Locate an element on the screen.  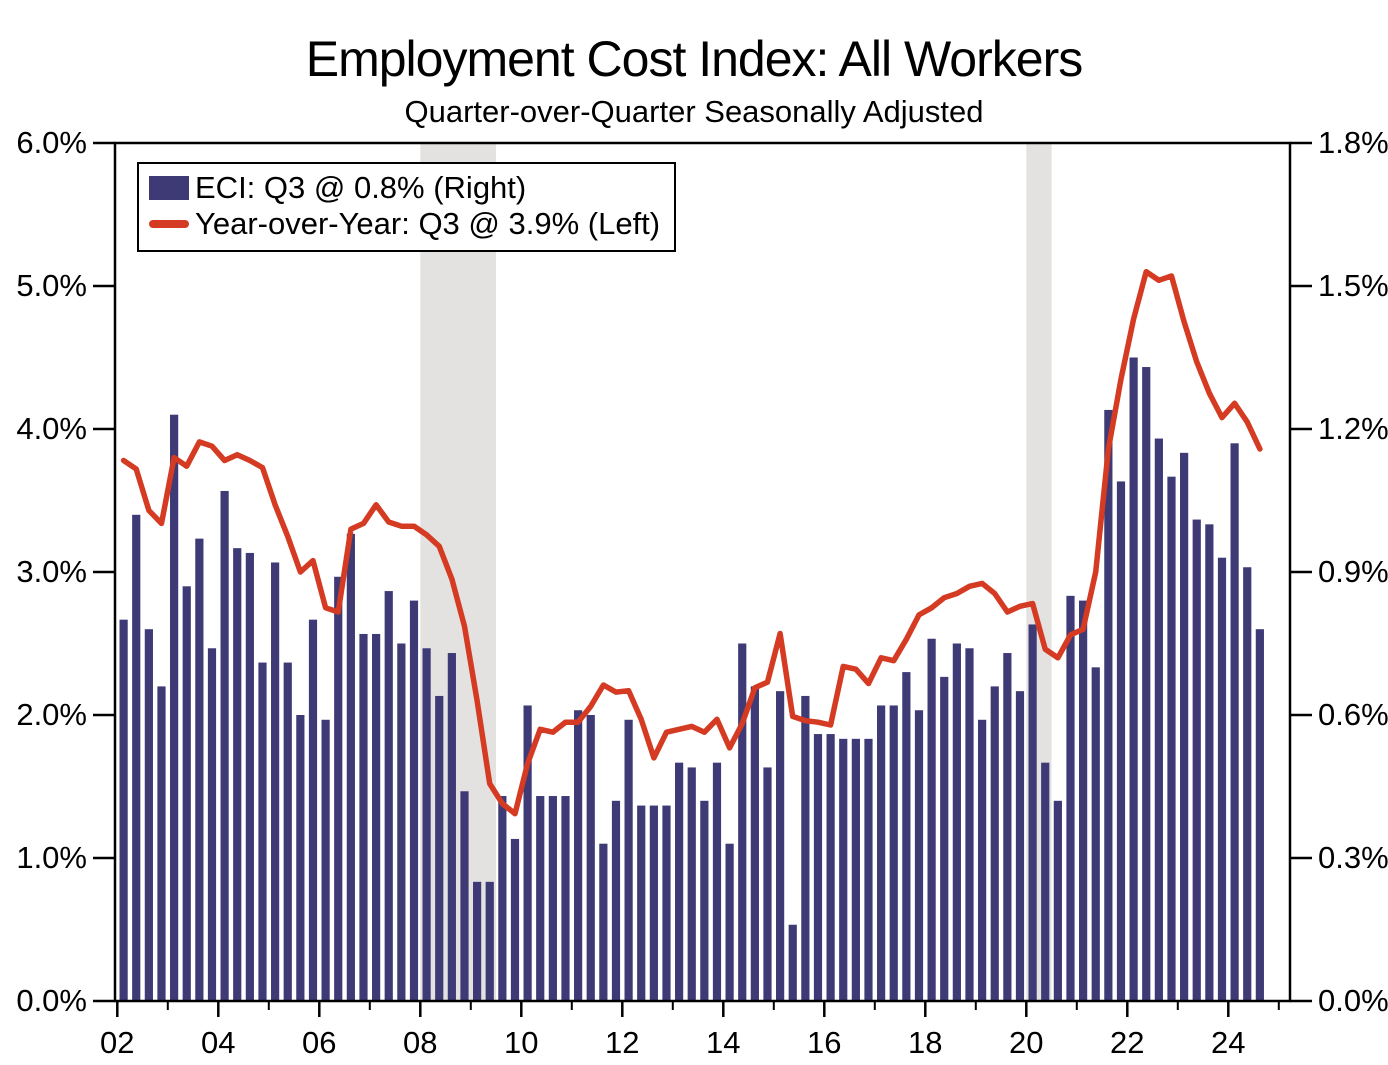
x-axis-label: 24 is located at coordinates (1228, 1042).